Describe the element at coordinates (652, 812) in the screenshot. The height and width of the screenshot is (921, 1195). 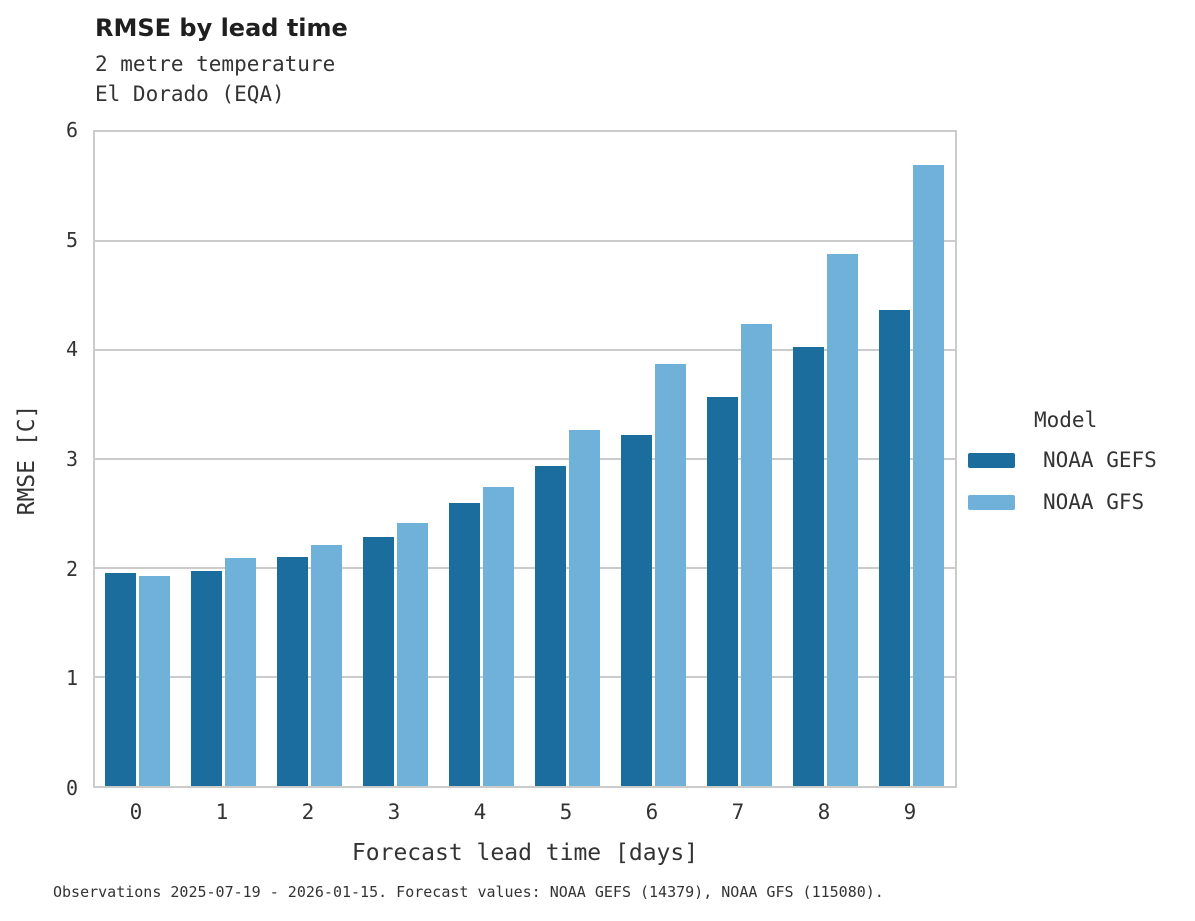
I see `x-tick-label-6: 6` at that location.